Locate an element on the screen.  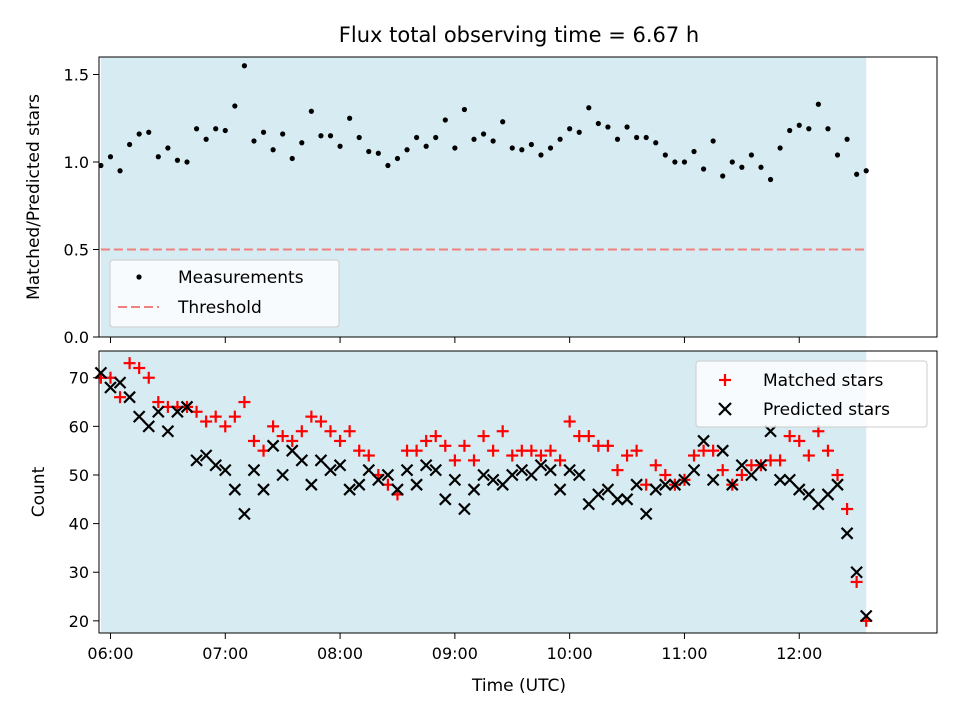
x-tick-label: 11:00 is located at coordinates (684, 653).